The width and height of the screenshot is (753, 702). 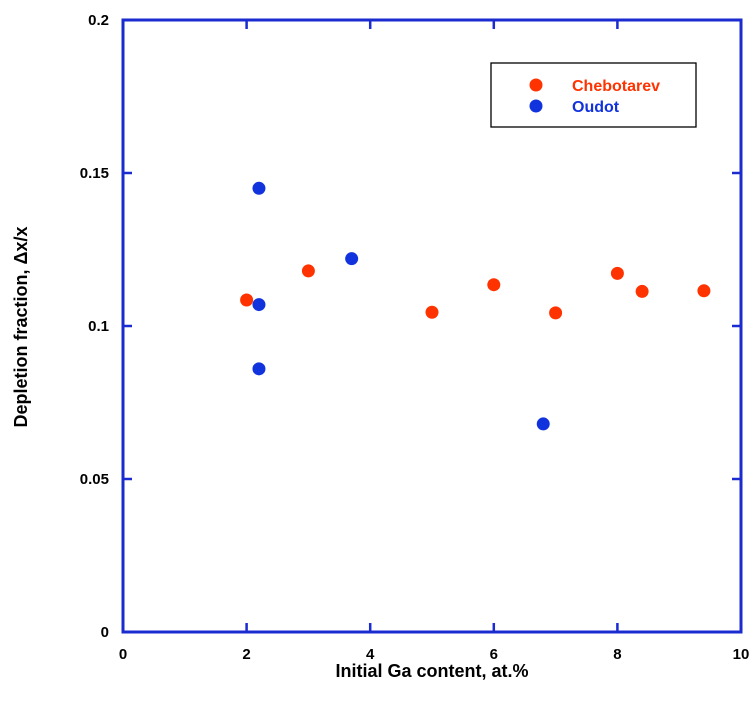 What do you see at coordinates (616, 86) in the screenshot?
I see `legend-label-chebotarev: Chebotarev` at bounding box center [616, 86].